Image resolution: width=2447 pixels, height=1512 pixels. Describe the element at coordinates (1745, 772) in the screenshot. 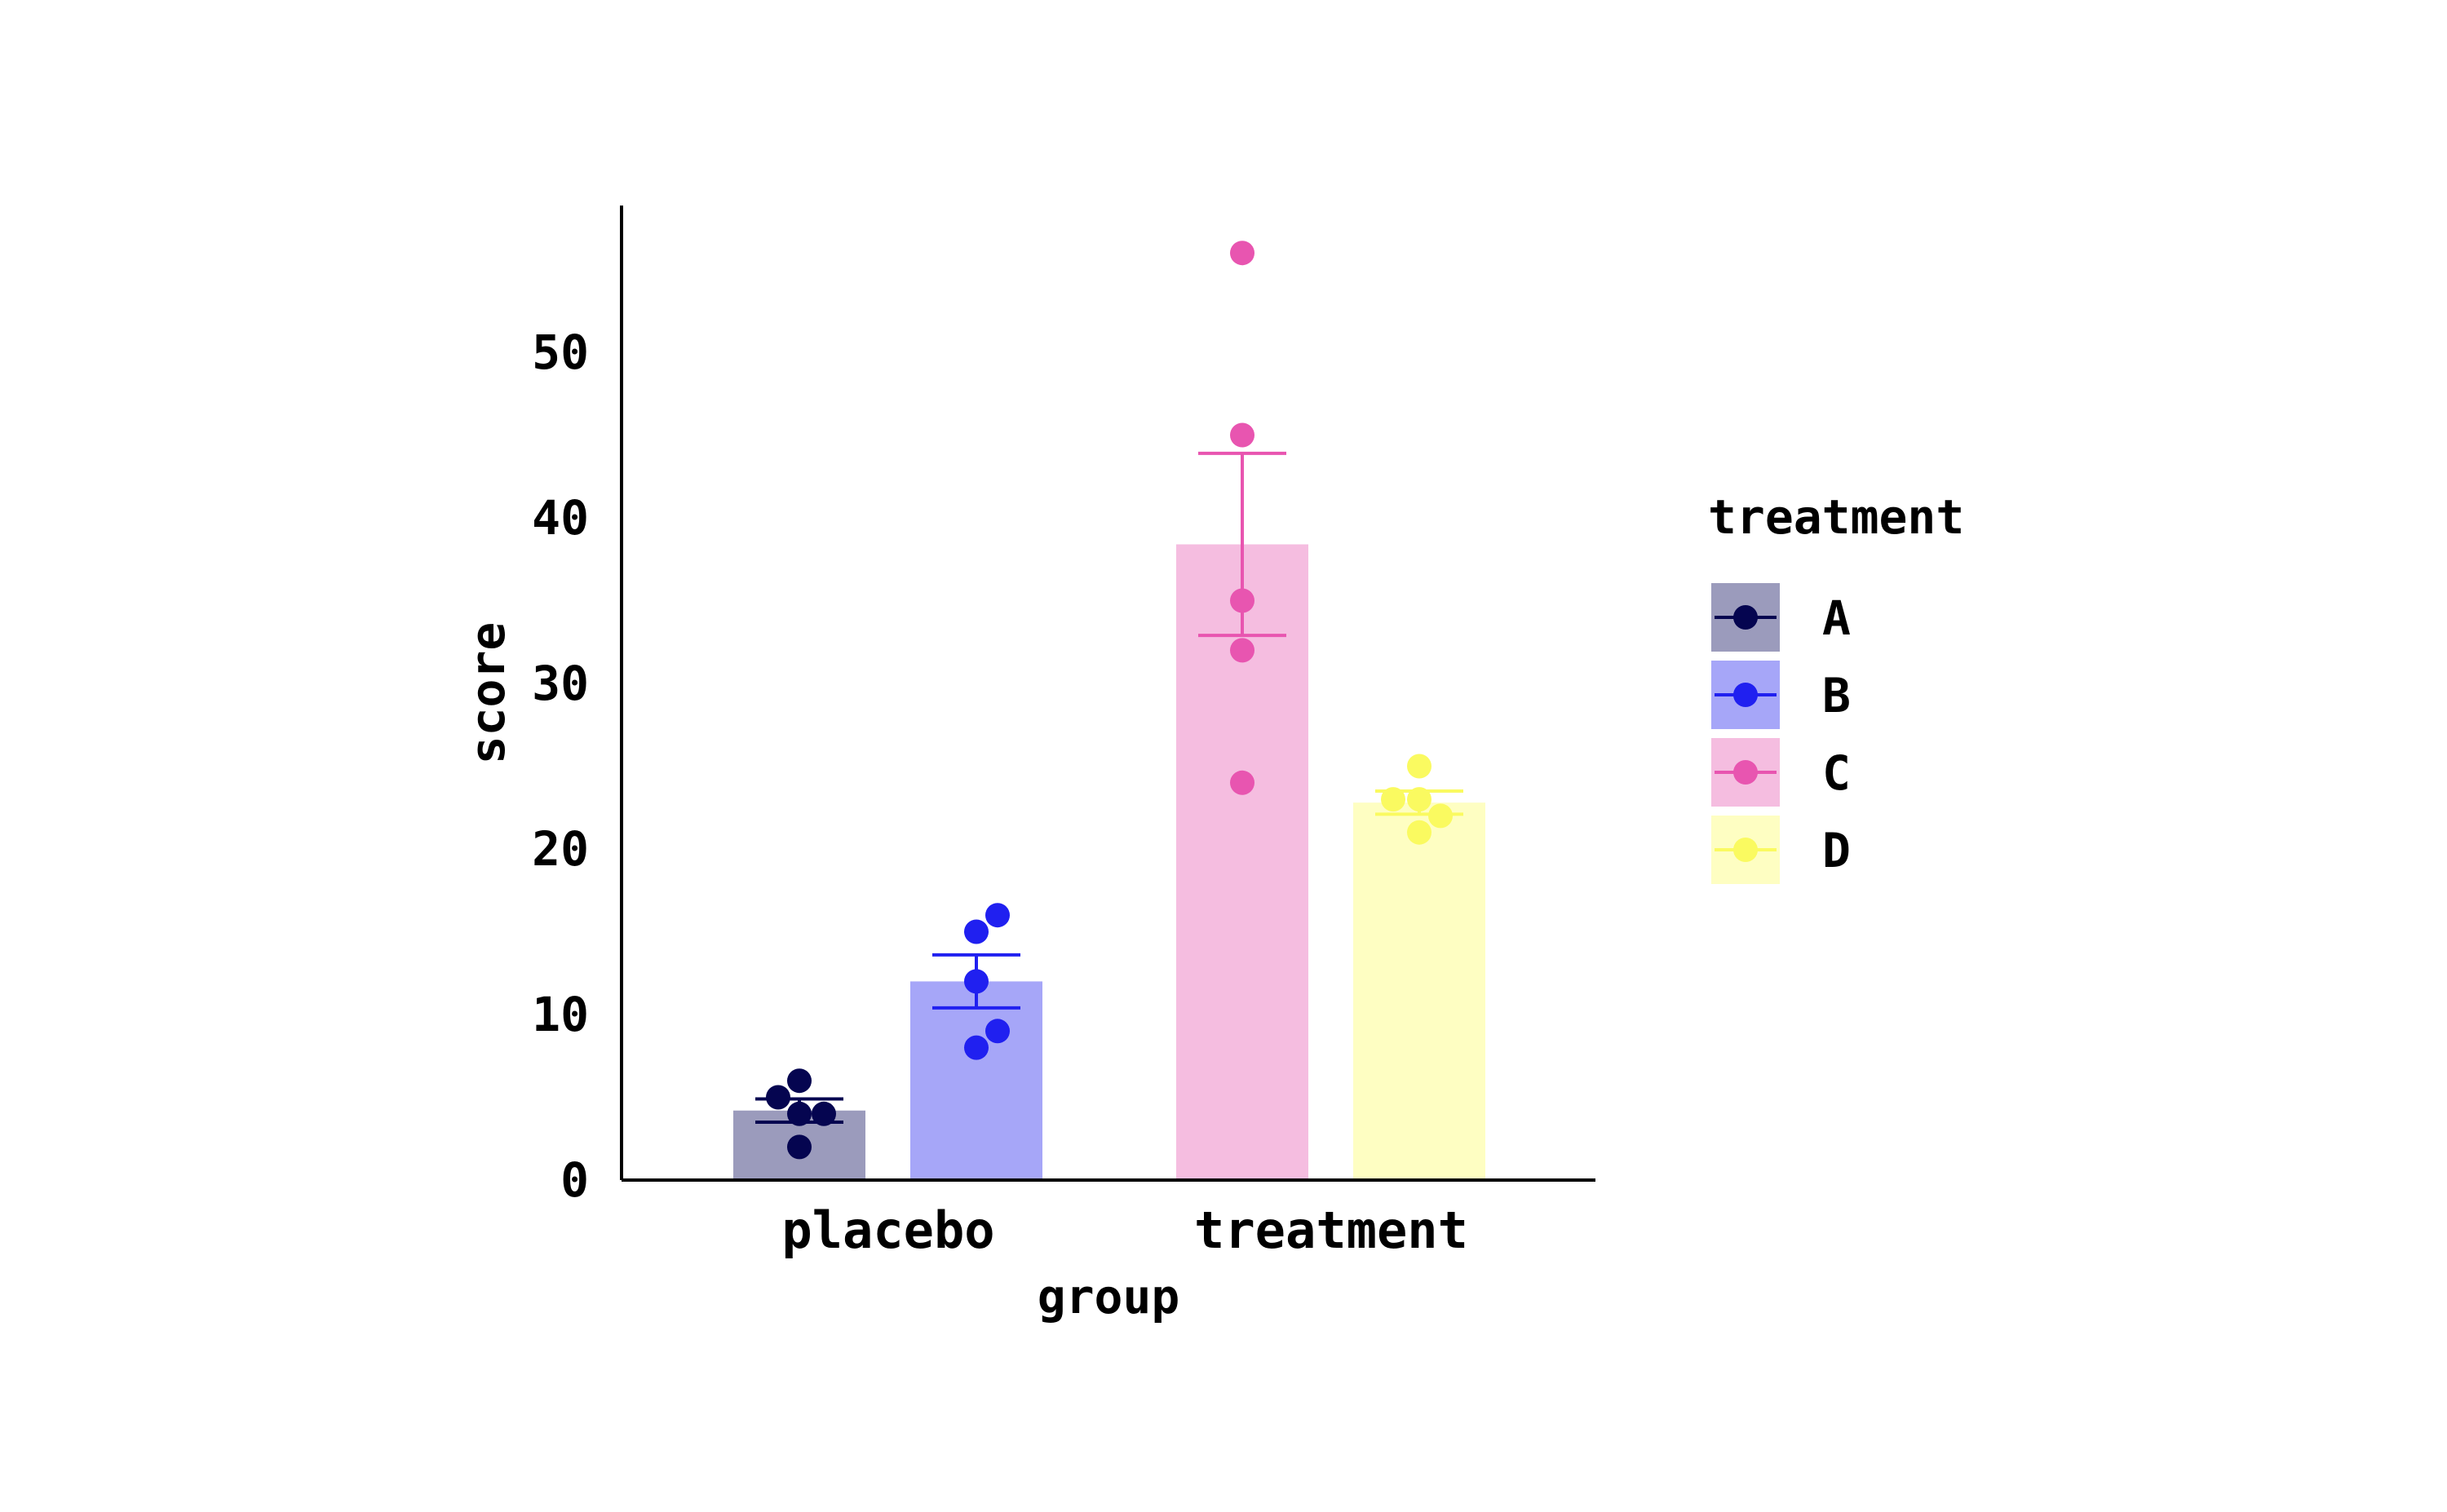

I see `legend-marker-C` at that location.